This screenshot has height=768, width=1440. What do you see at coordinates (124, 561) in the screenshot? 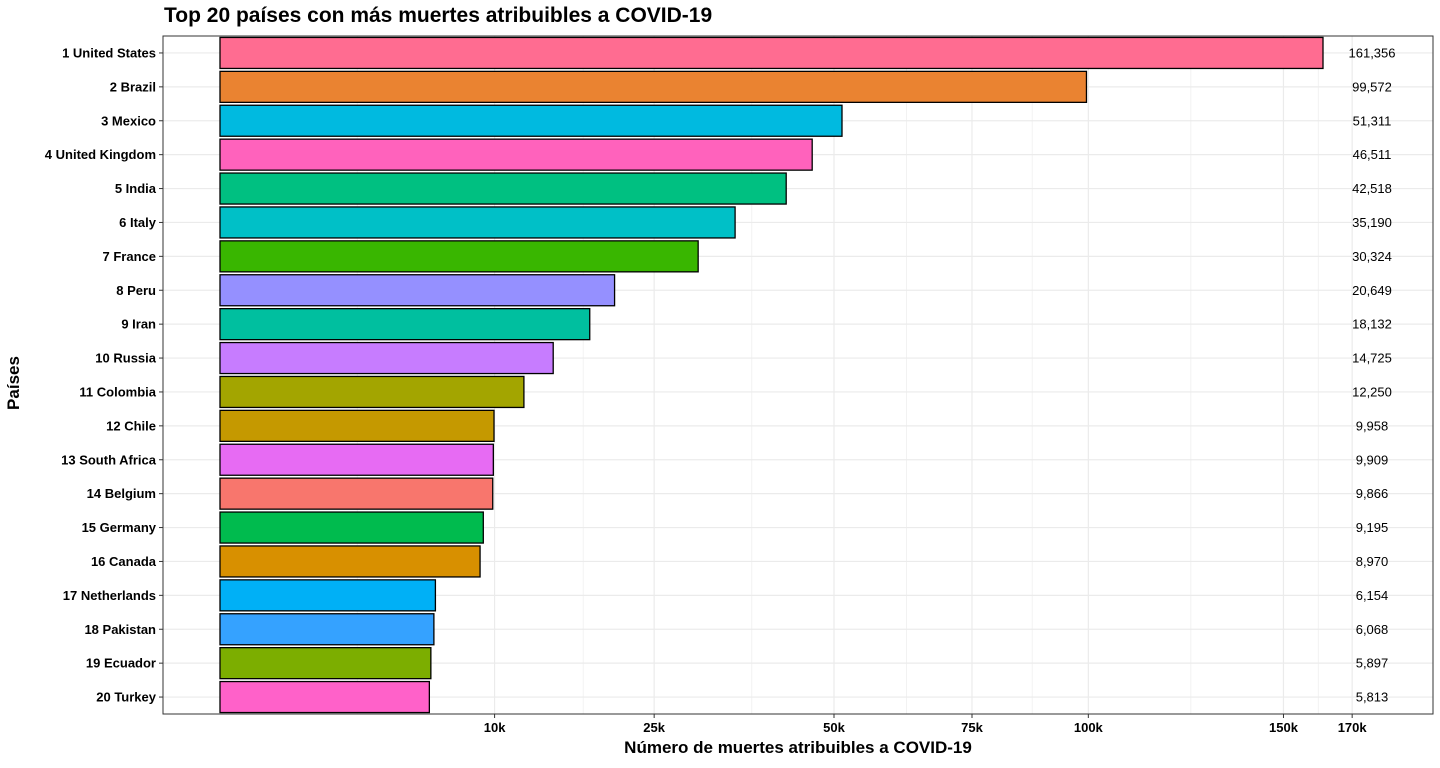
I see `category-label: 16 Canada` at bounding box center [124, 561].